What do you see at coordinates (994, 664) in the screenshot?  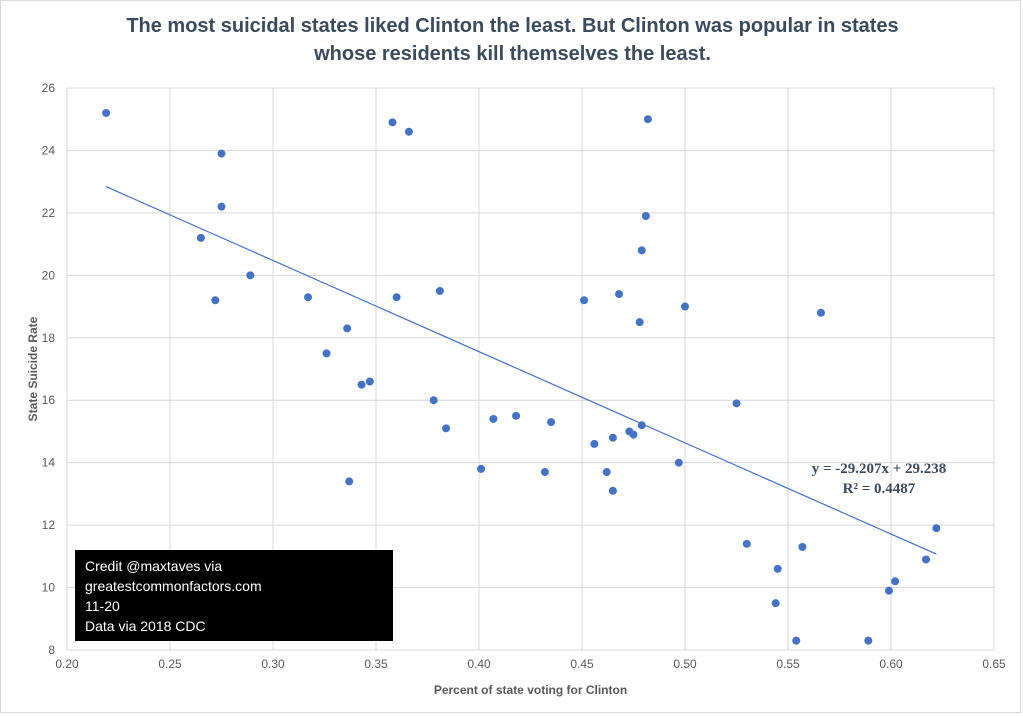 I see `x-tick-label: 0.65` at bounding box center [994, 664].